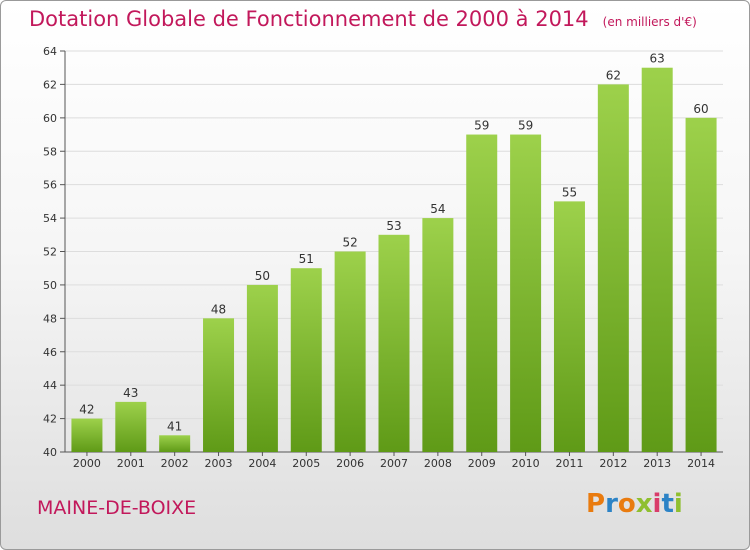 The image size is (750, 550). I want to click on y-tick-label: 62, so click(50, 84).